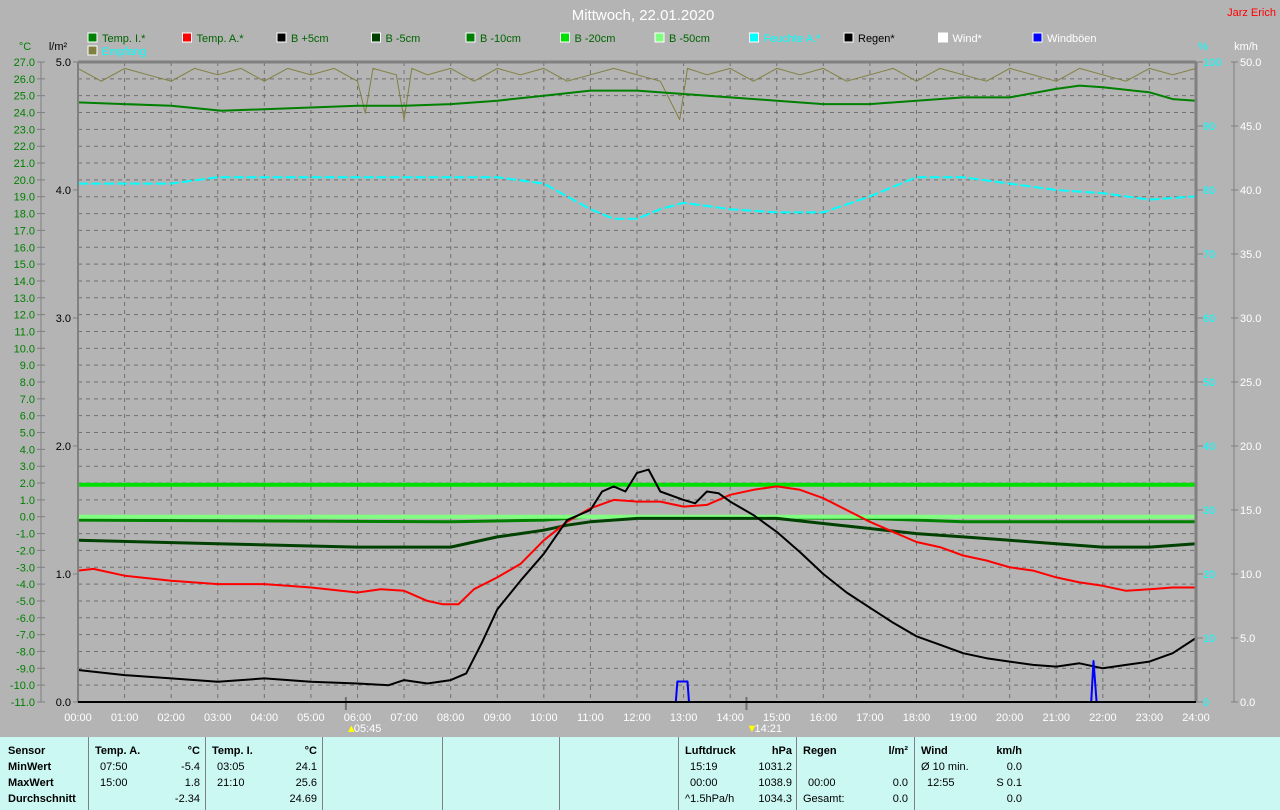 The image size is (1280, 810). Describe the element at coordinates (500, 39) in the screenshot. I see `legend-label: B -10cm` at that location.